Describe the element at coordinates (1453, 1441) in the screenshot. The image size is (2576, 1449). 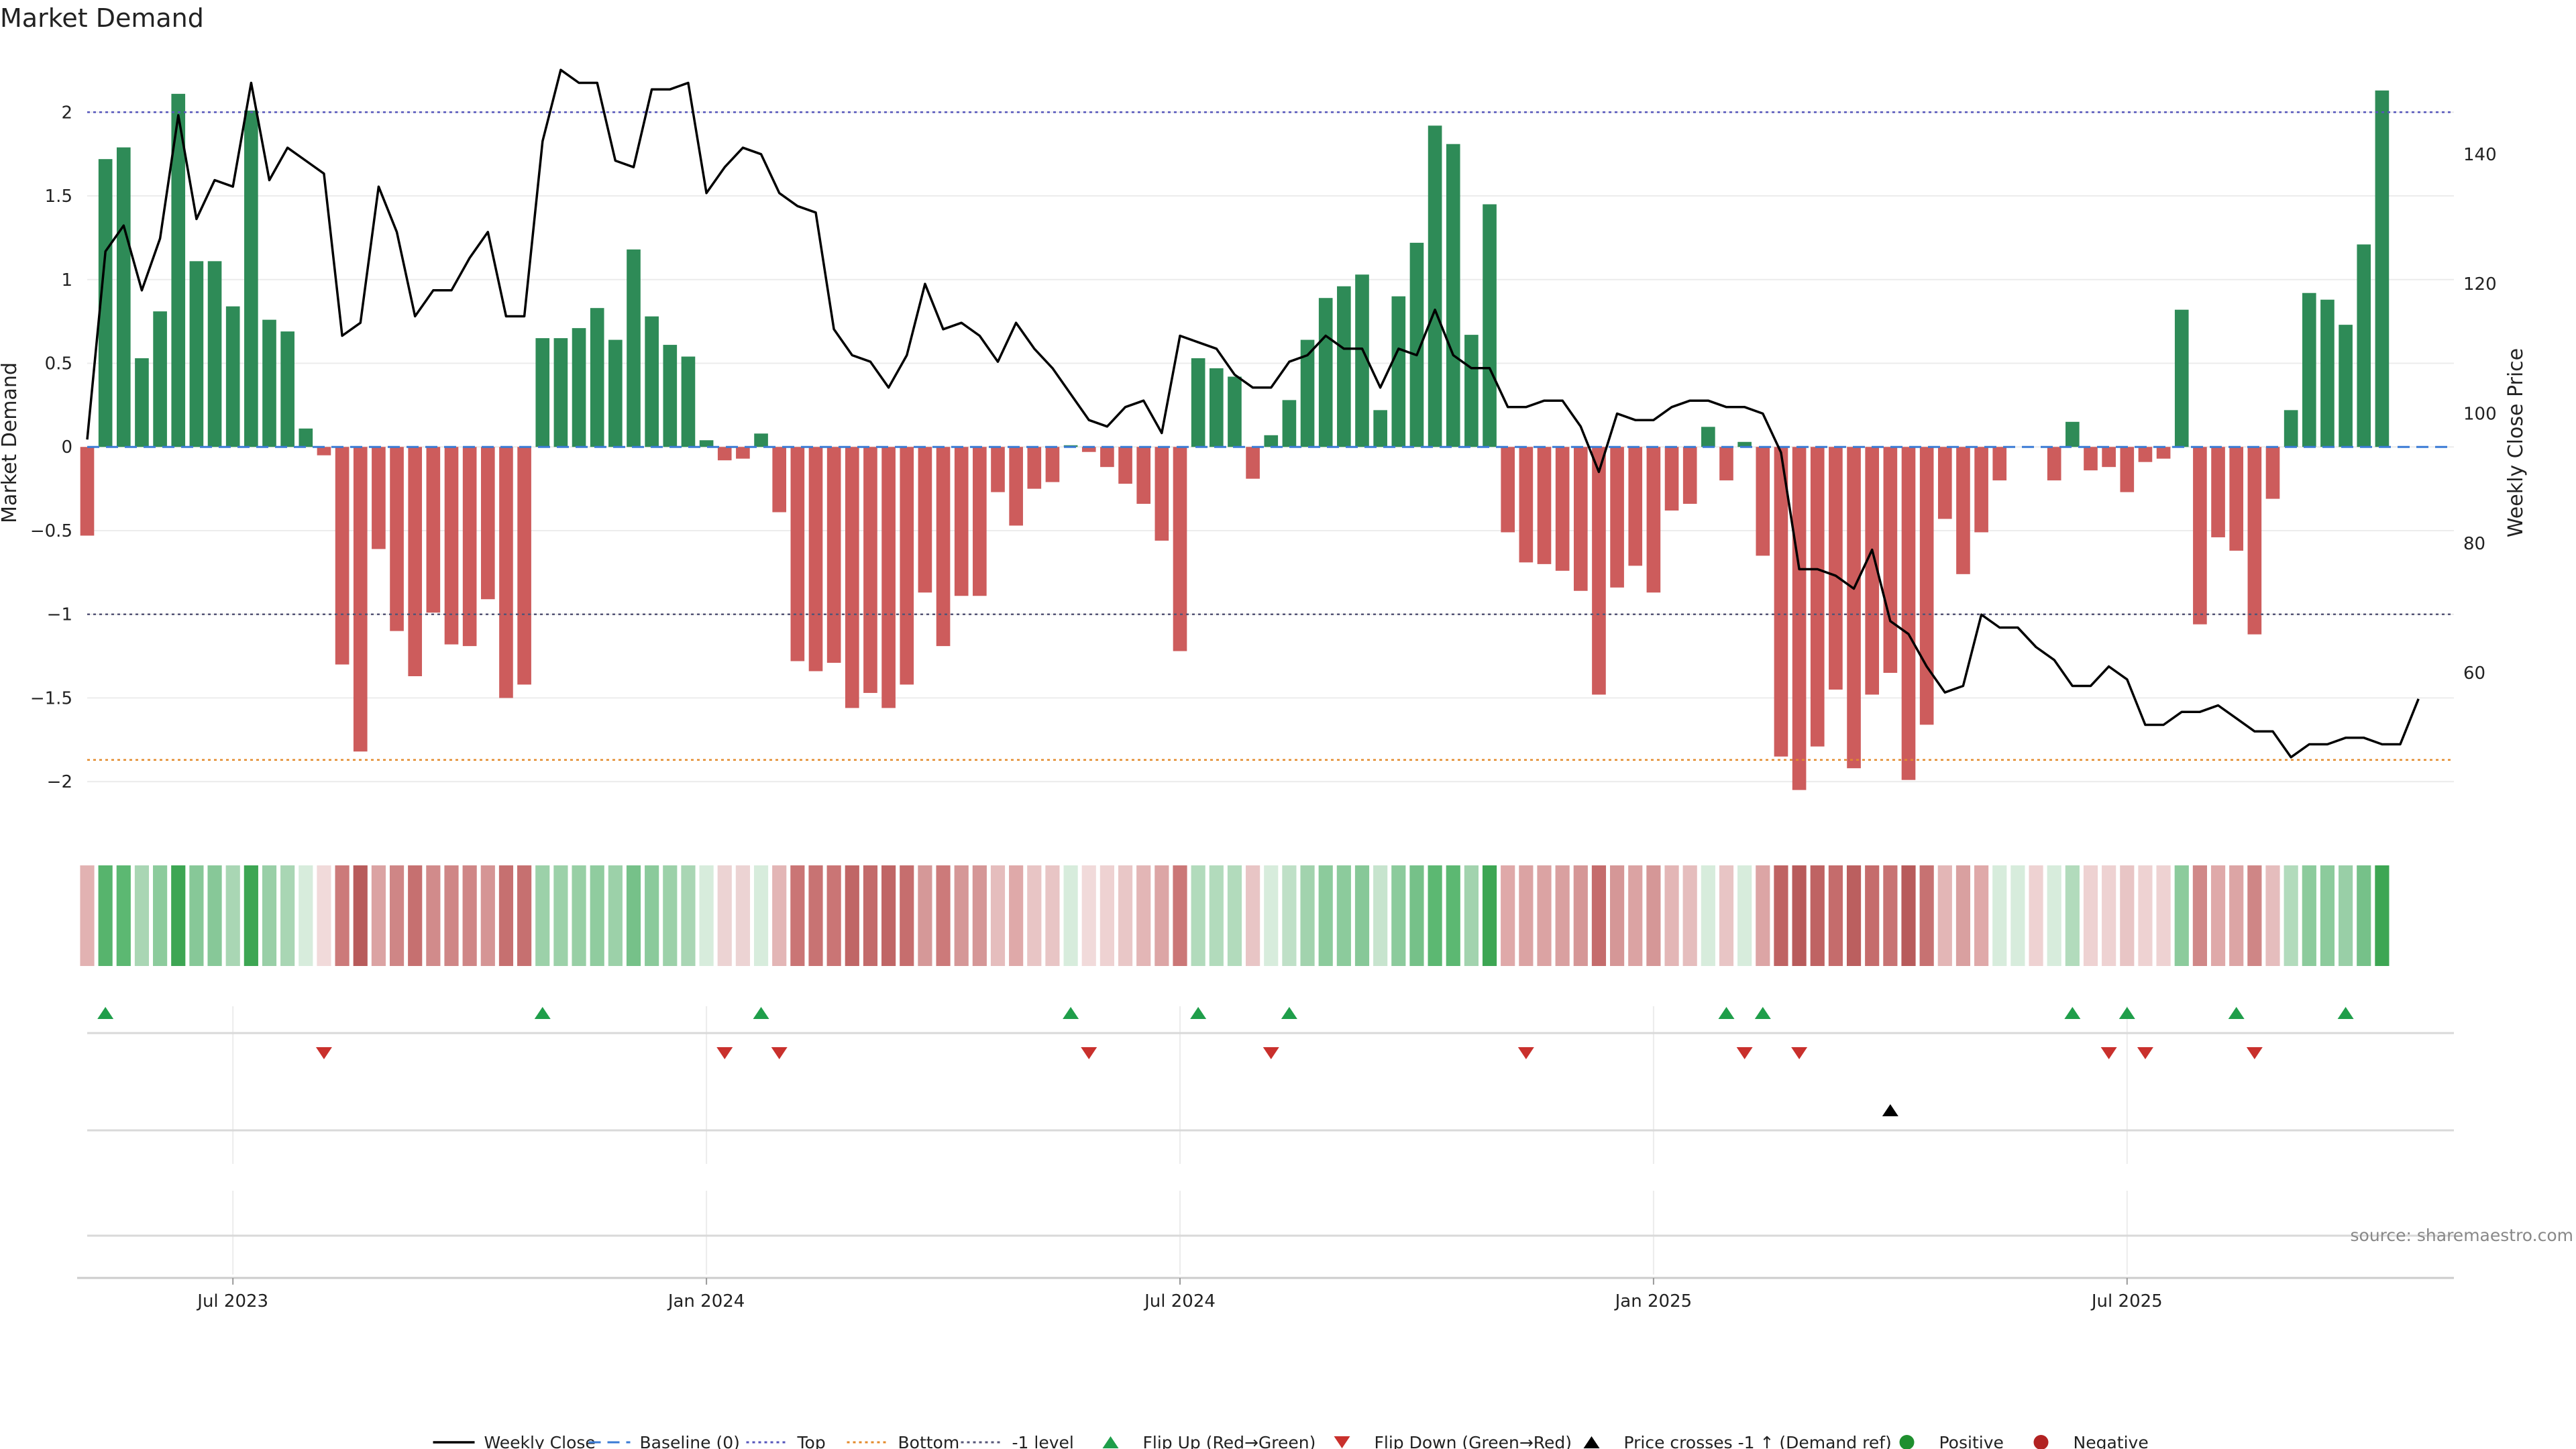
I see `legend-item: Flip Down (Green→Red)` at that location.